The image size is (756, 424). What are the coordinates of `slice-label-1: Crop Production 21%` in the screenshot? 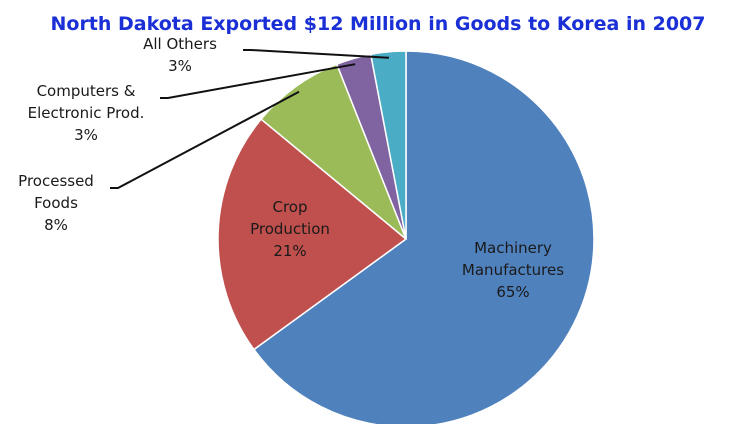 It's located at (290, 229).